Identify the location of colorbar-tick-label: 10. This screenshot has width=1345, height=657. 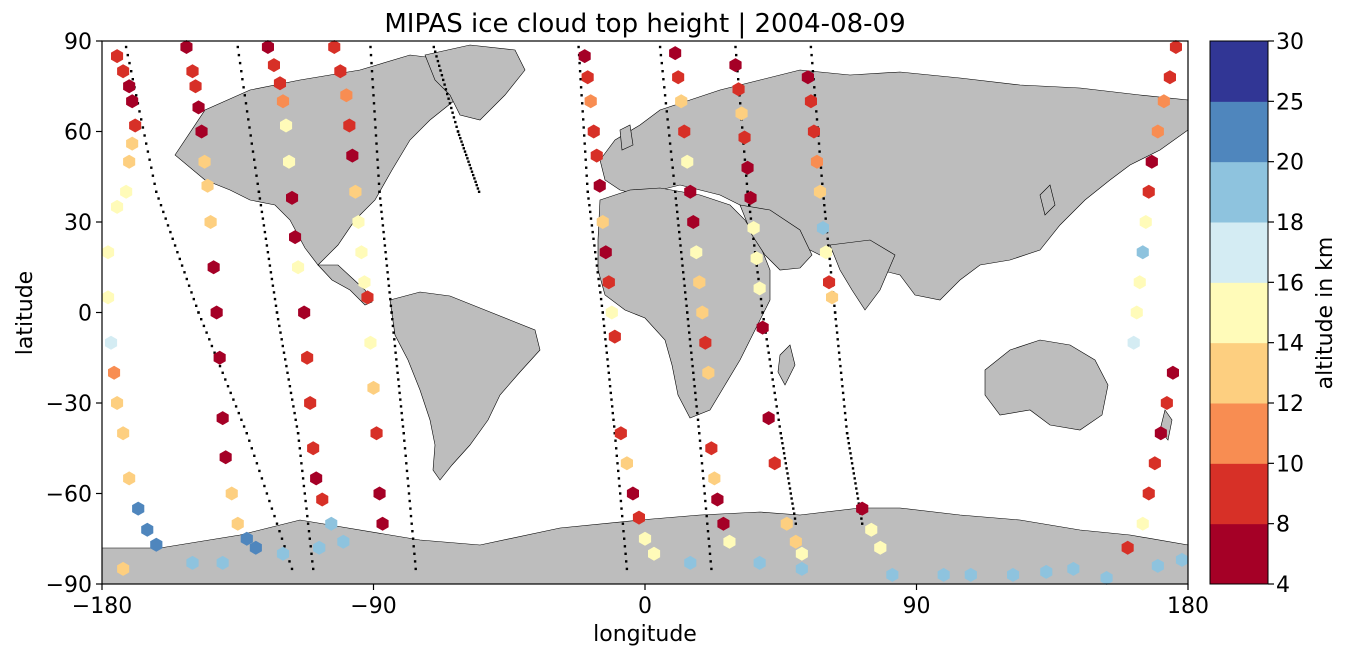
(1290, 464).